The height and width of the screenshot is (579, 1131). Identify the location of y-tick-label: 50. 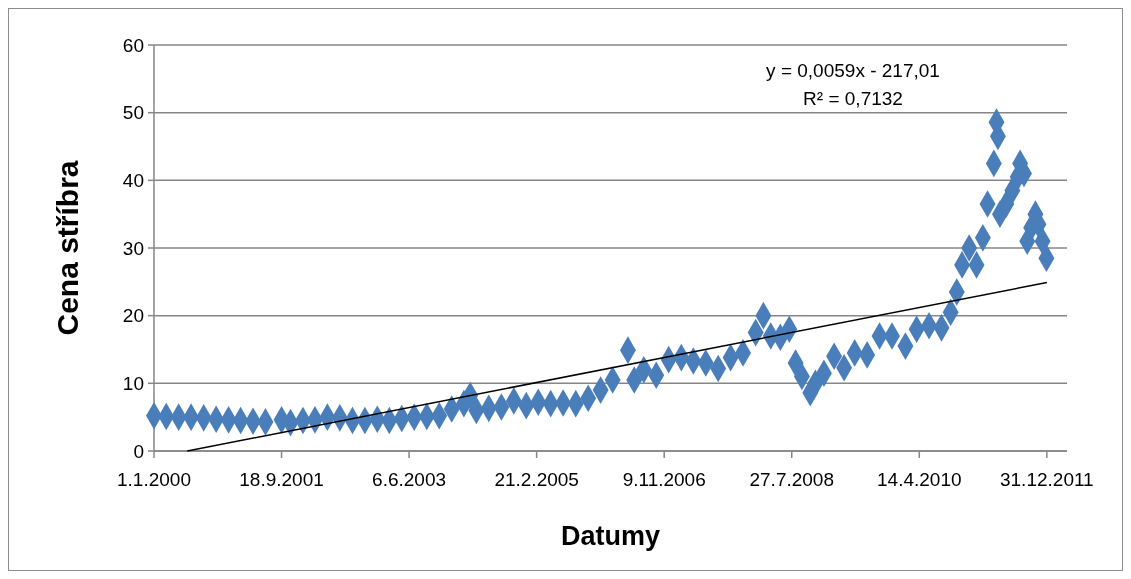
(133, 113).